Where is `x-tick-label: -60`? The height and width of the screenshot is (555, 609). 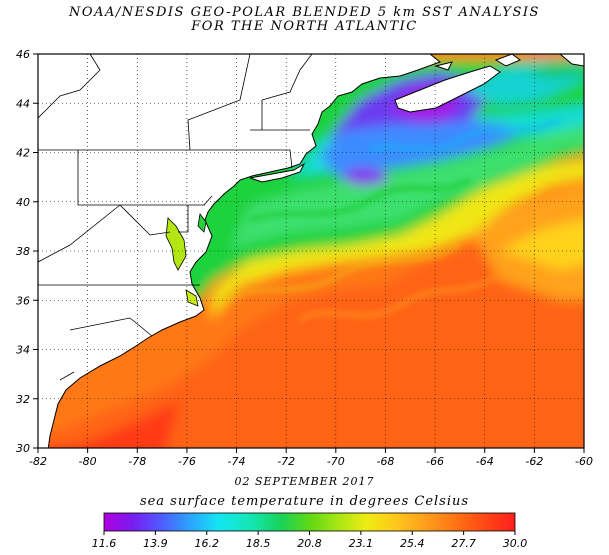
x-tick-label: -60 is located at coordinates (584, 461).